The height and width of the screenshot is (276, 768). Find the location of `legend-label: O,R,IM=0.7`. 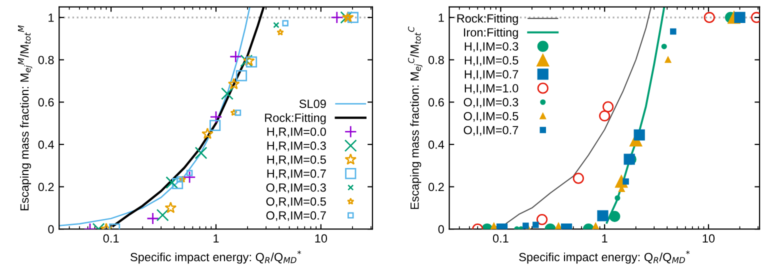

legend-label: O,R,IM=0.7 is located at coordinates (296, 216).